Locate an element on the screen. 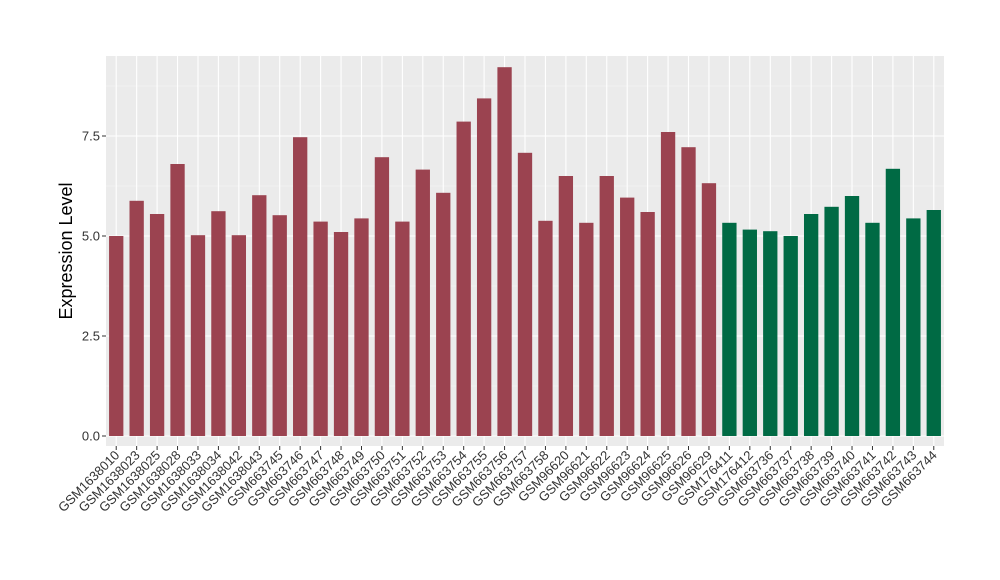 This screenshot has width=1000, height=580. y-axis-title: Expression Level is located at coordinates (66, 250).